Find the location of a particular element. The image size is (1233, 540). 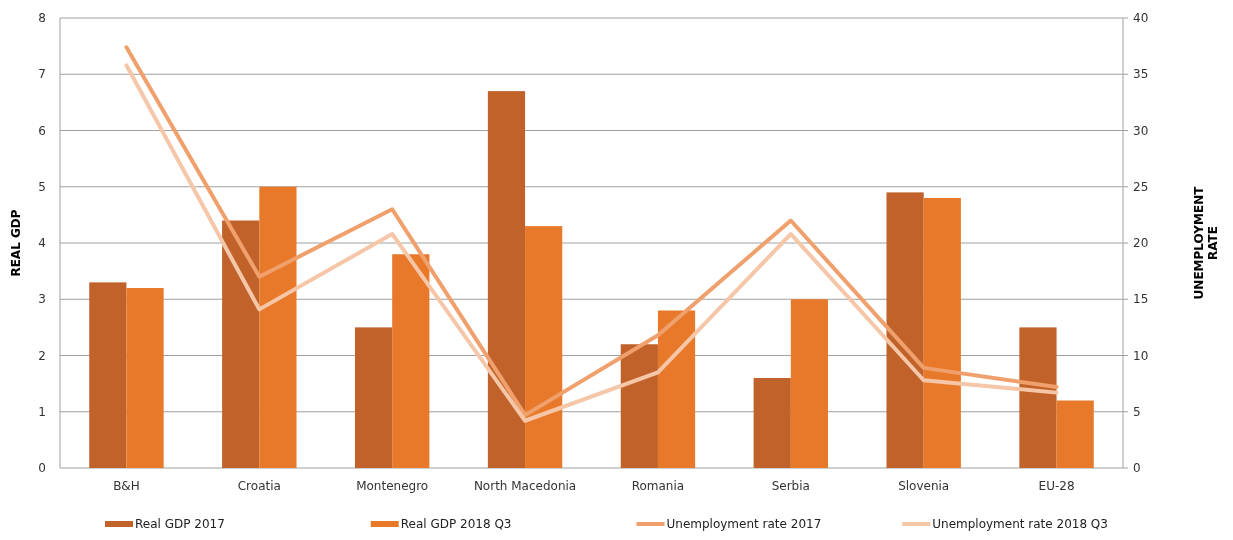

x-tick-label: B&H is located at coordinates (126, 486).